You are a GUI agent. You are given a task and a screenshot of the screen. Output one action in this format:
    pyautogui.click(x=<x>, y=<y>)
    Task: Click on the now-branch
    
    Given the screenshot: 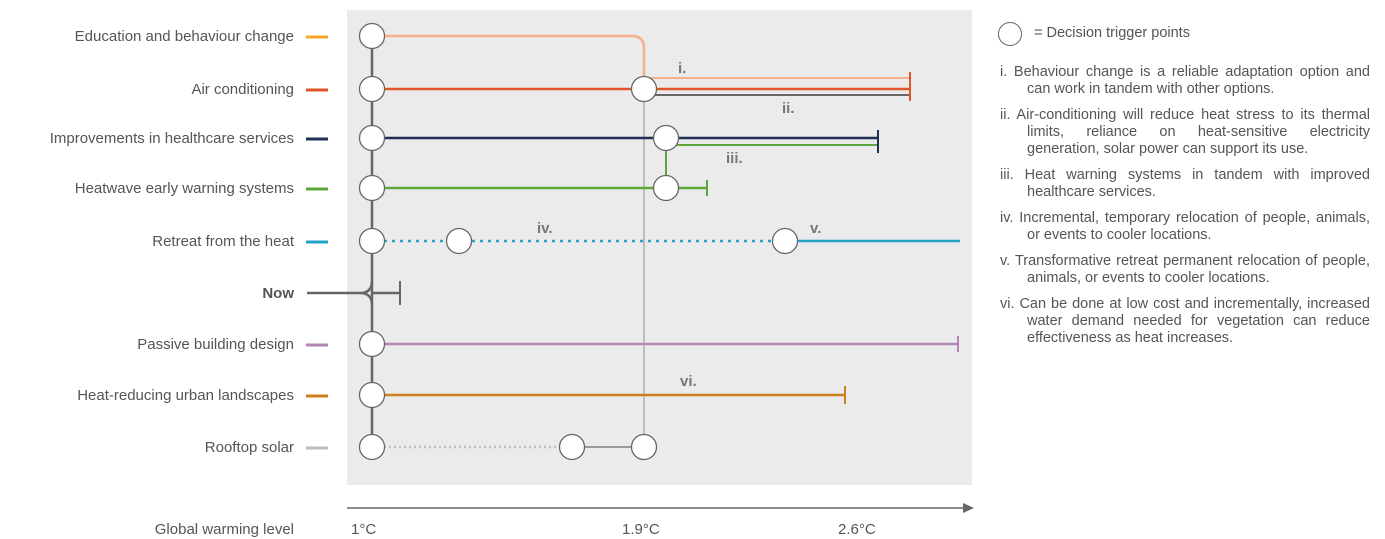 What is the action you would take?
    pyautogui.click(x=353, y=293)
    